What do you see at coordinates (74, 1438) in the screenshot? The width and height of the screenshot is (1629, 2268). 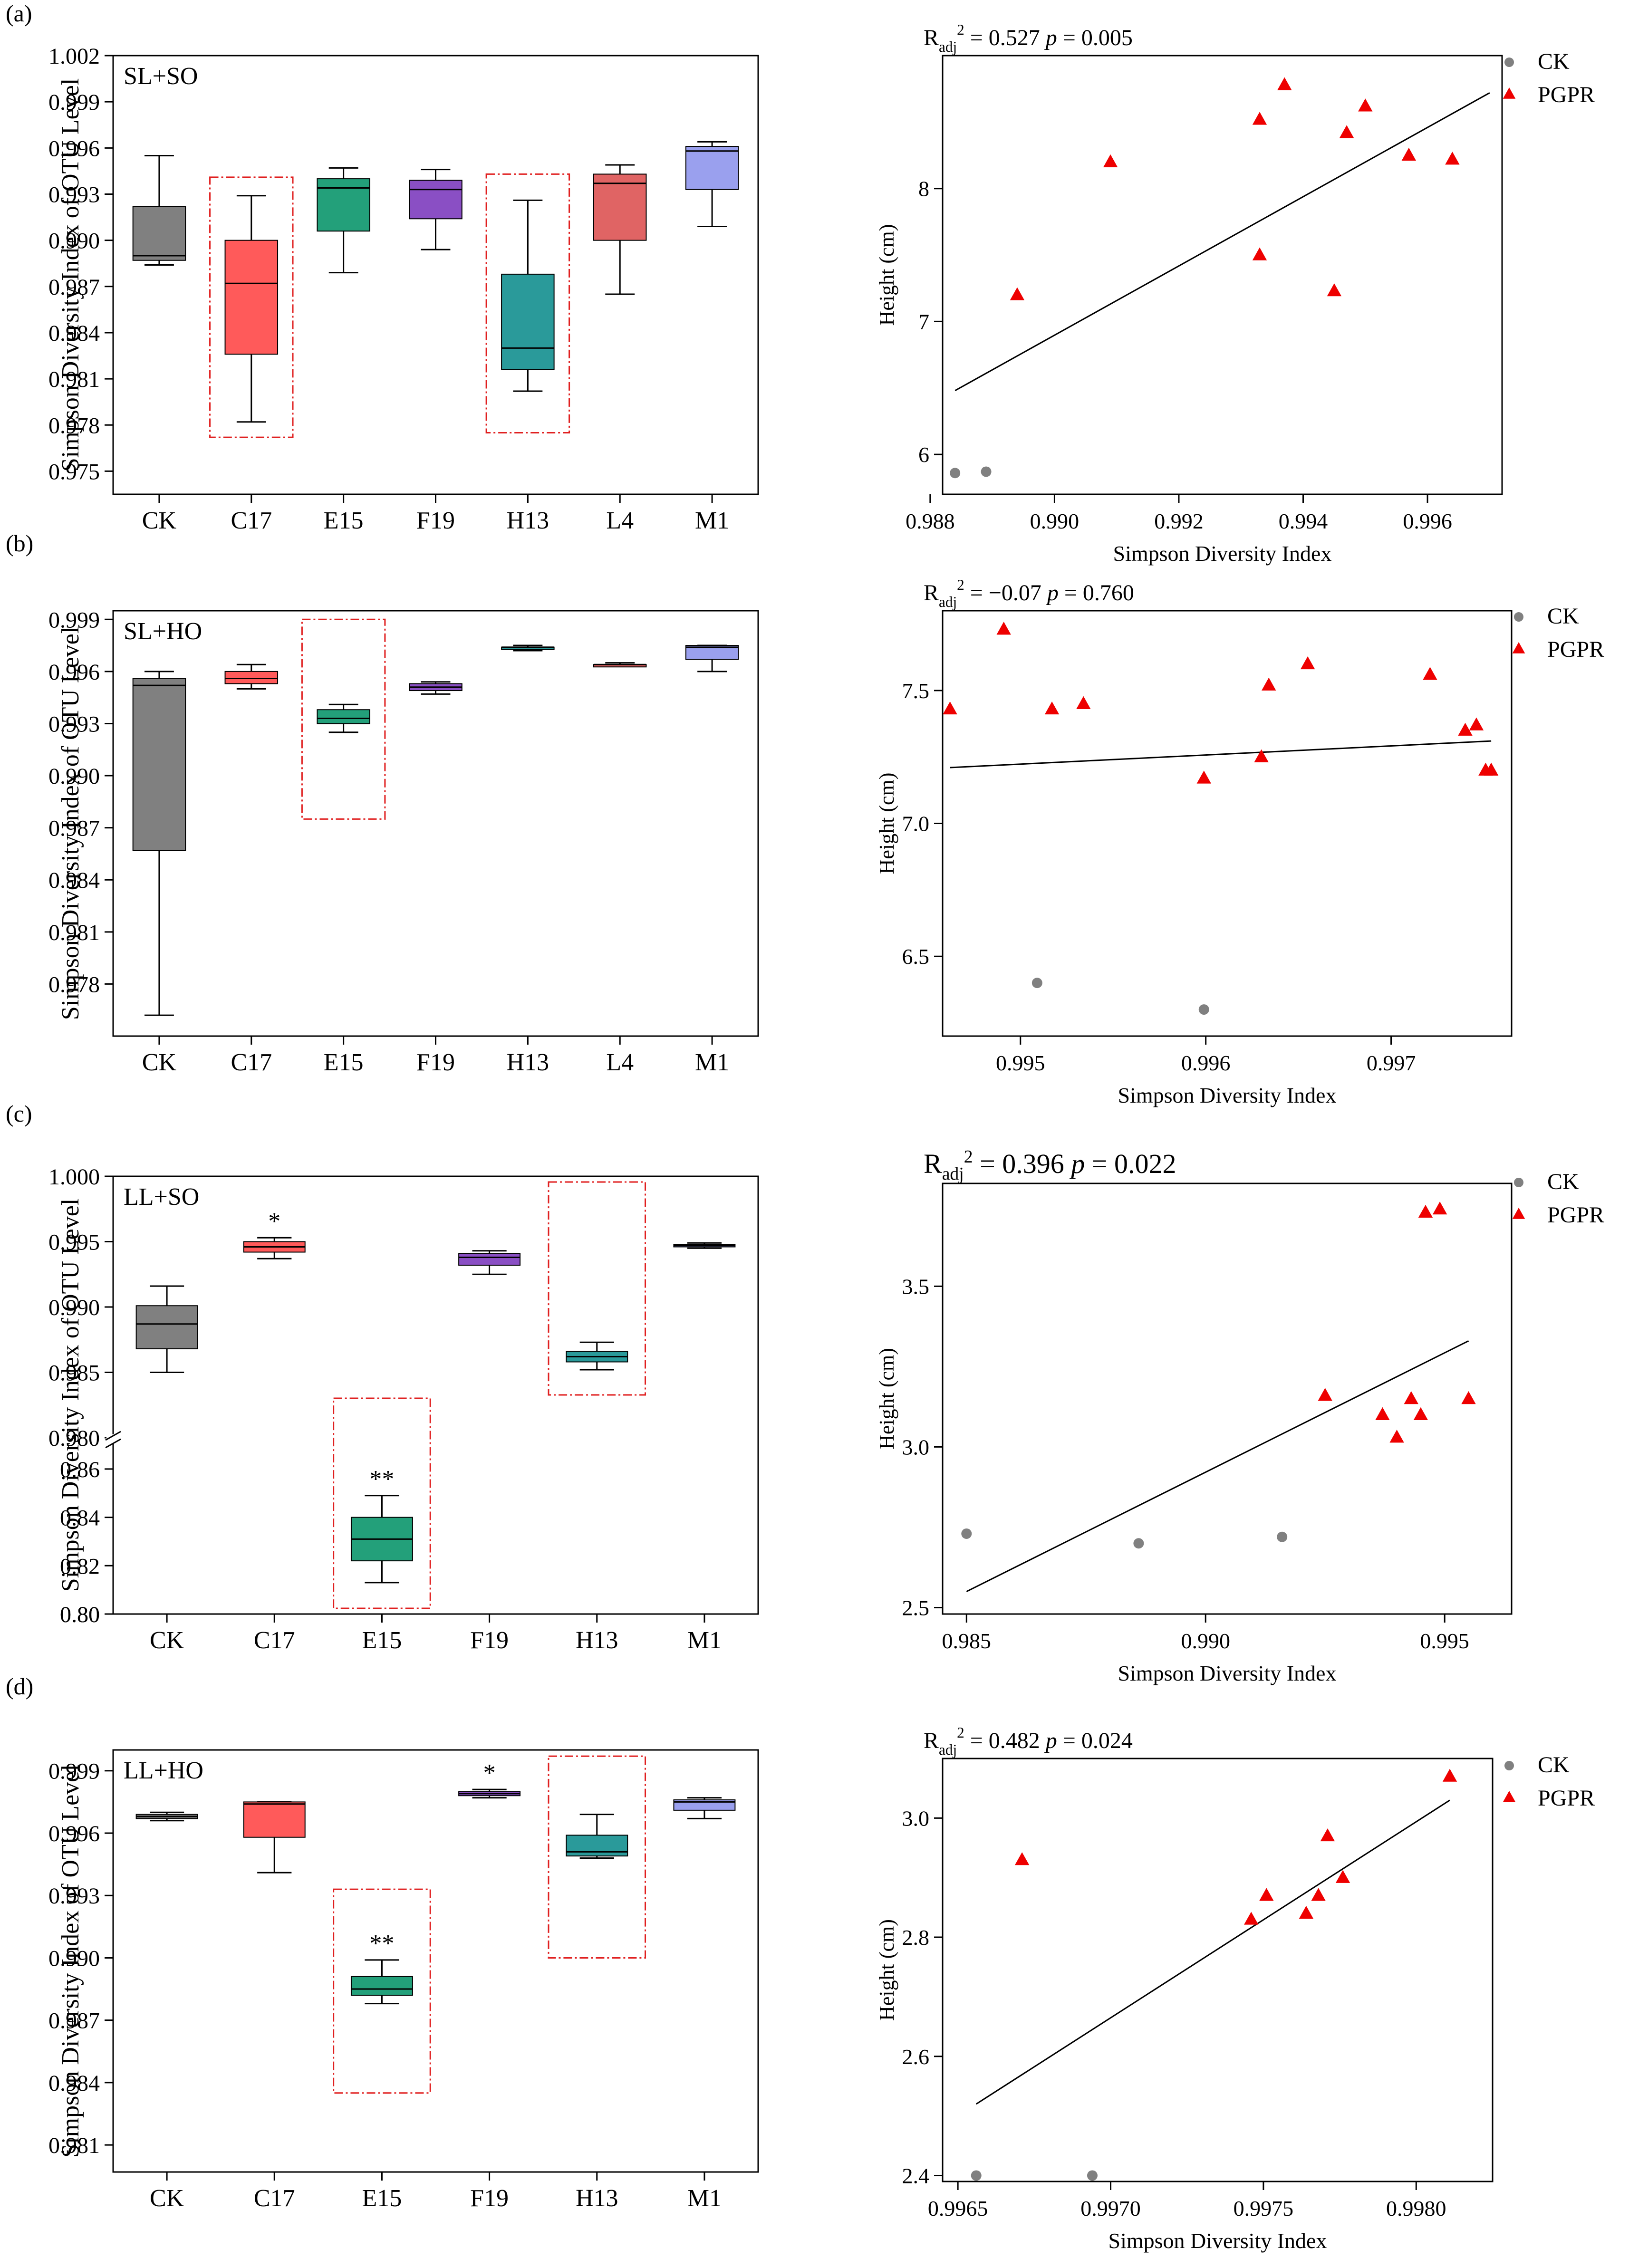 I see `y-tick-label: 0.980` at bounding box center [74, 1438].